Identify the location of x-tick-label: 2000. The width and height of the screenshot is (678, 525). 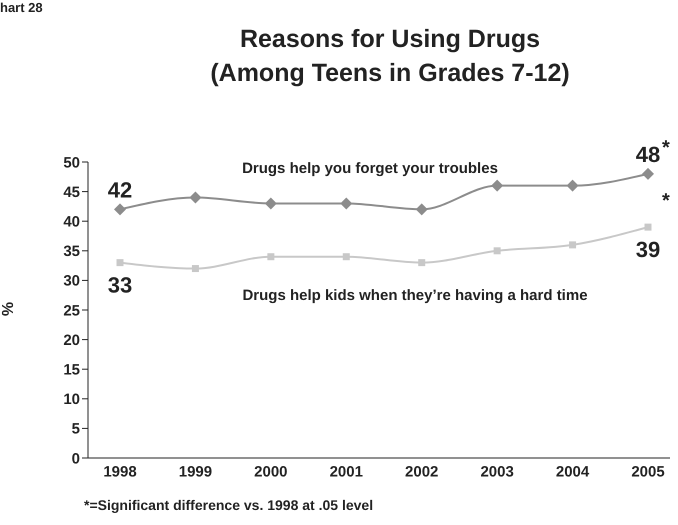
(271, 472).